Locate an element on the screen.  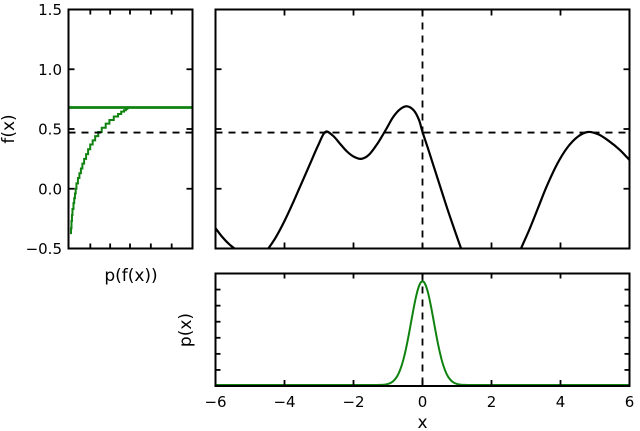
left-panel-ytick-label: 1.5 is located at coordinates (50, 10).